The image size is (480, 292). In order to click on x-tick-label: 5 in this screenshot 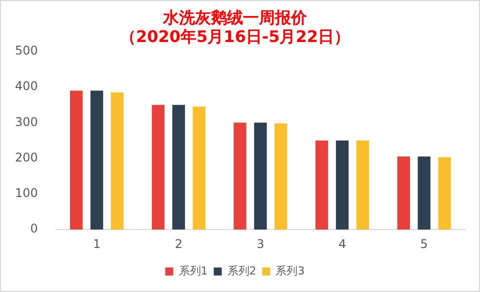, I will do `click(424, 243)`.